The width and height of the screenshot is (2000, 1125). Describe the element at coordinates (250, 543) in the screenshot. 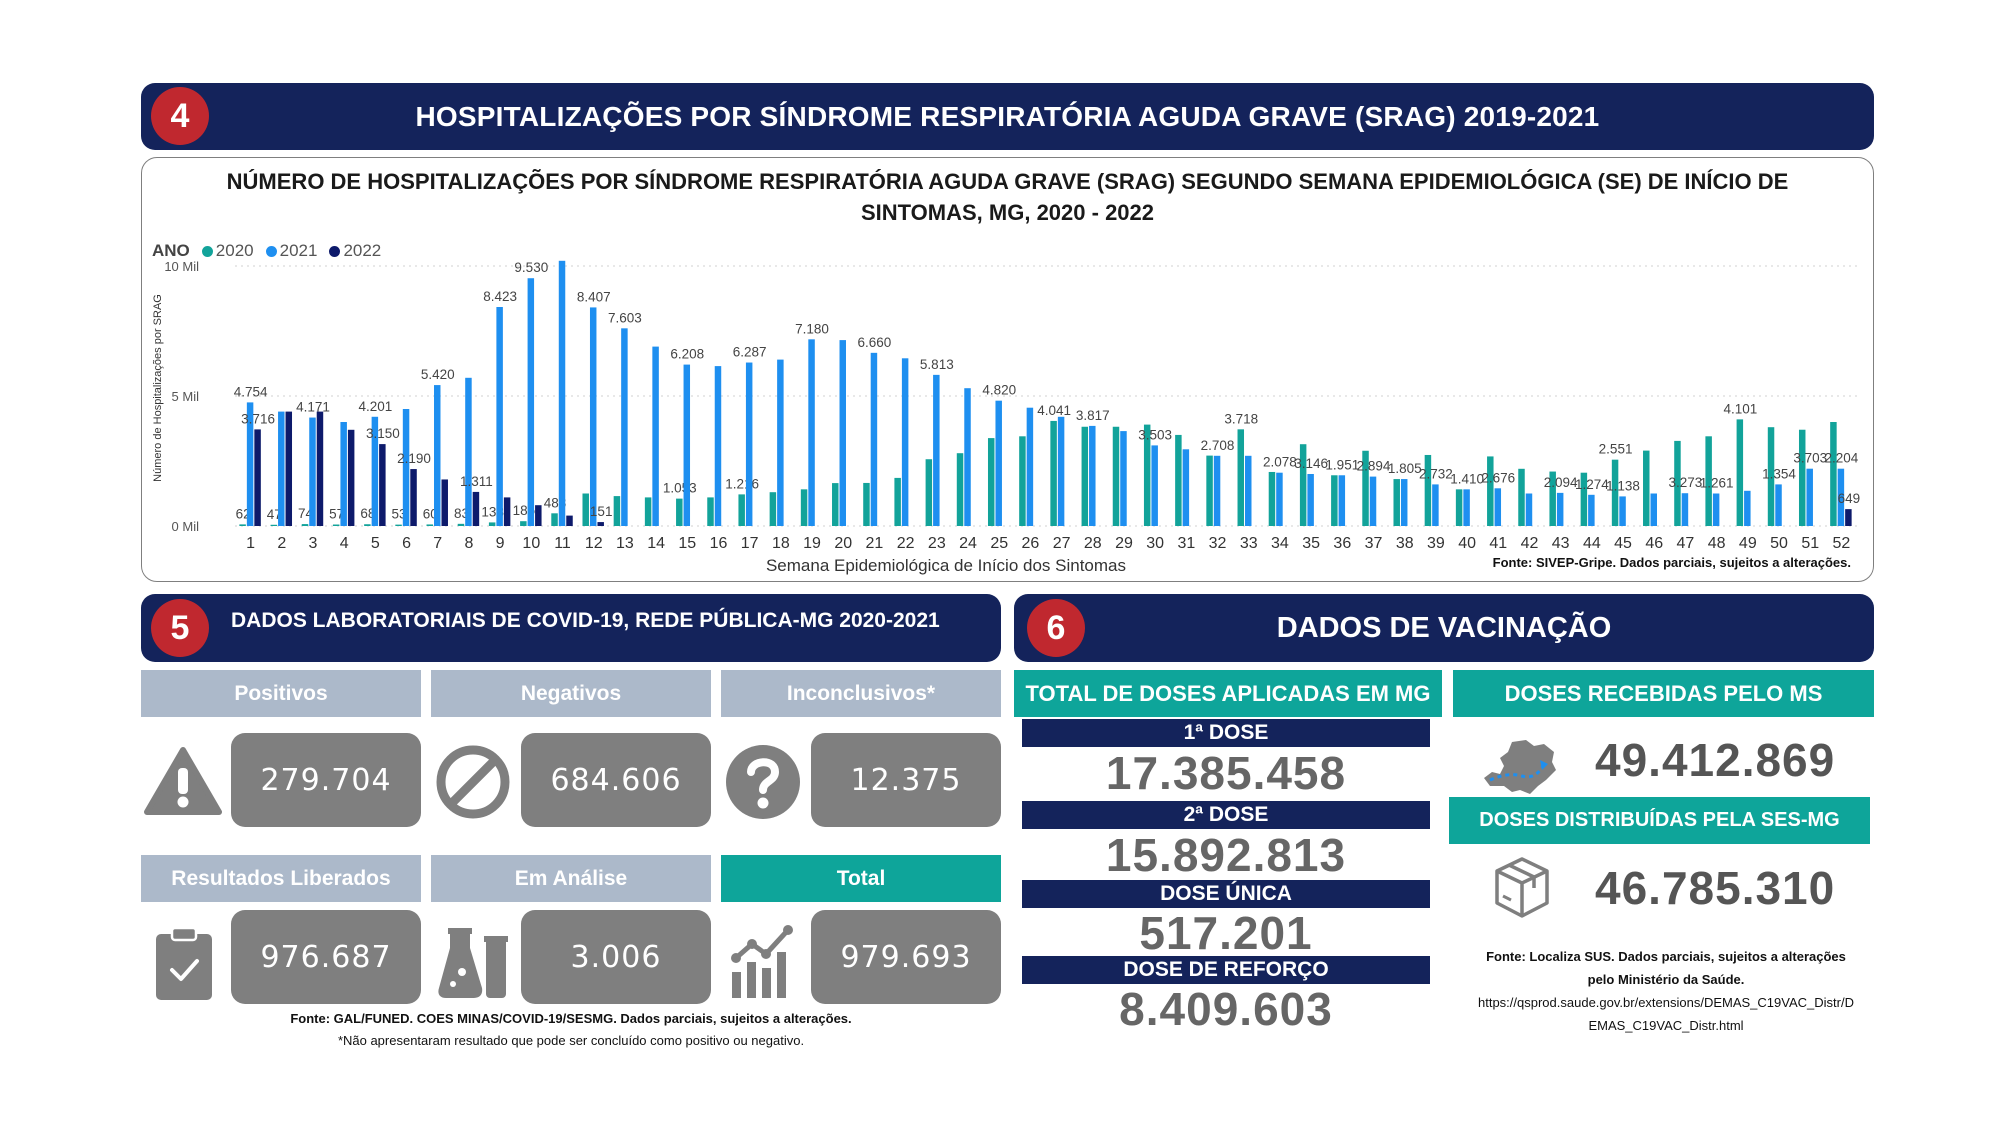

I see `x-tick-label: 1` at that location.